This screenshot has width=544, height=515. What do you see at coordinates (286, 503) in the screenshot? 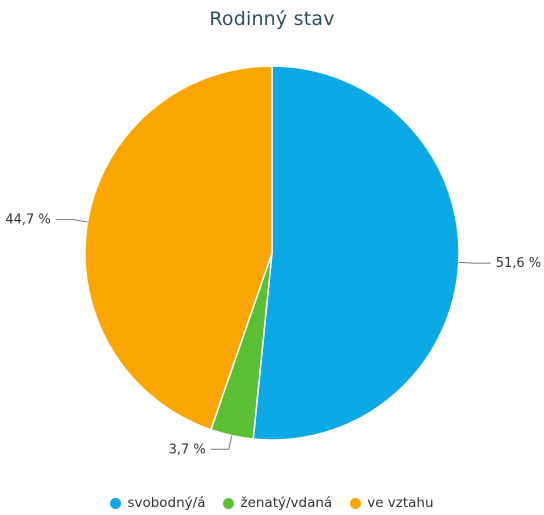
I see `legend-label-zenaty: ženatý/vdaná` at bounding box center [286, 503].